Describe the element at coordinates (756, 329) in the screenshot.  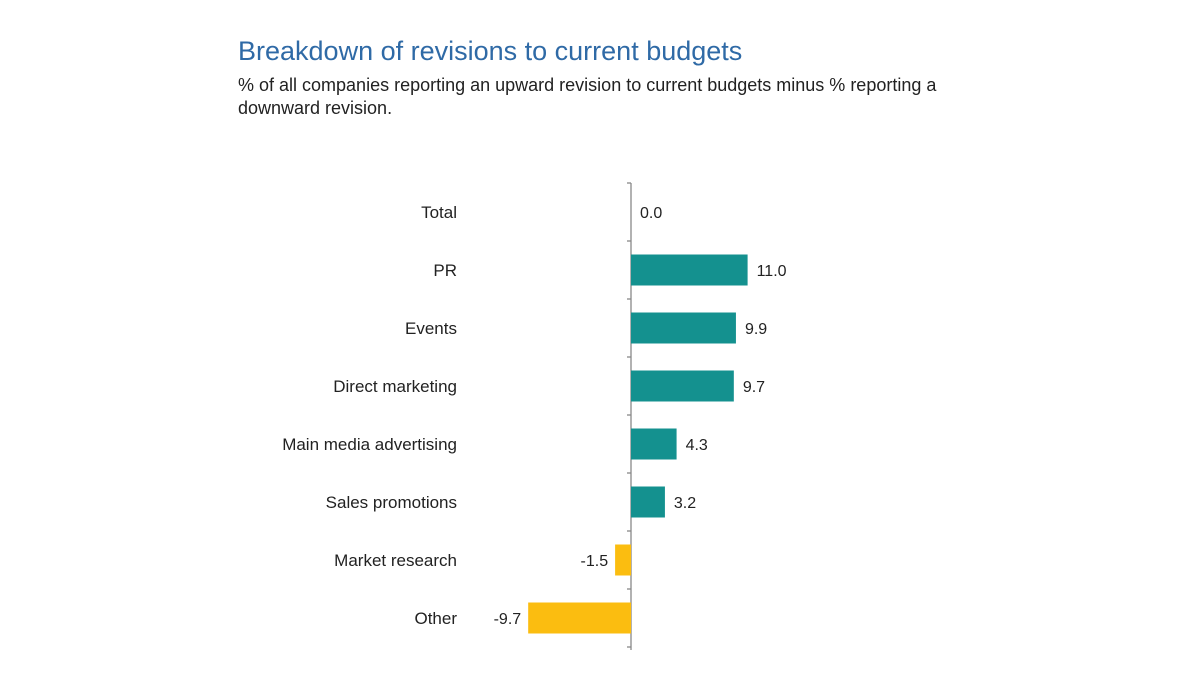
I see `data-label: 9.9` at that location.